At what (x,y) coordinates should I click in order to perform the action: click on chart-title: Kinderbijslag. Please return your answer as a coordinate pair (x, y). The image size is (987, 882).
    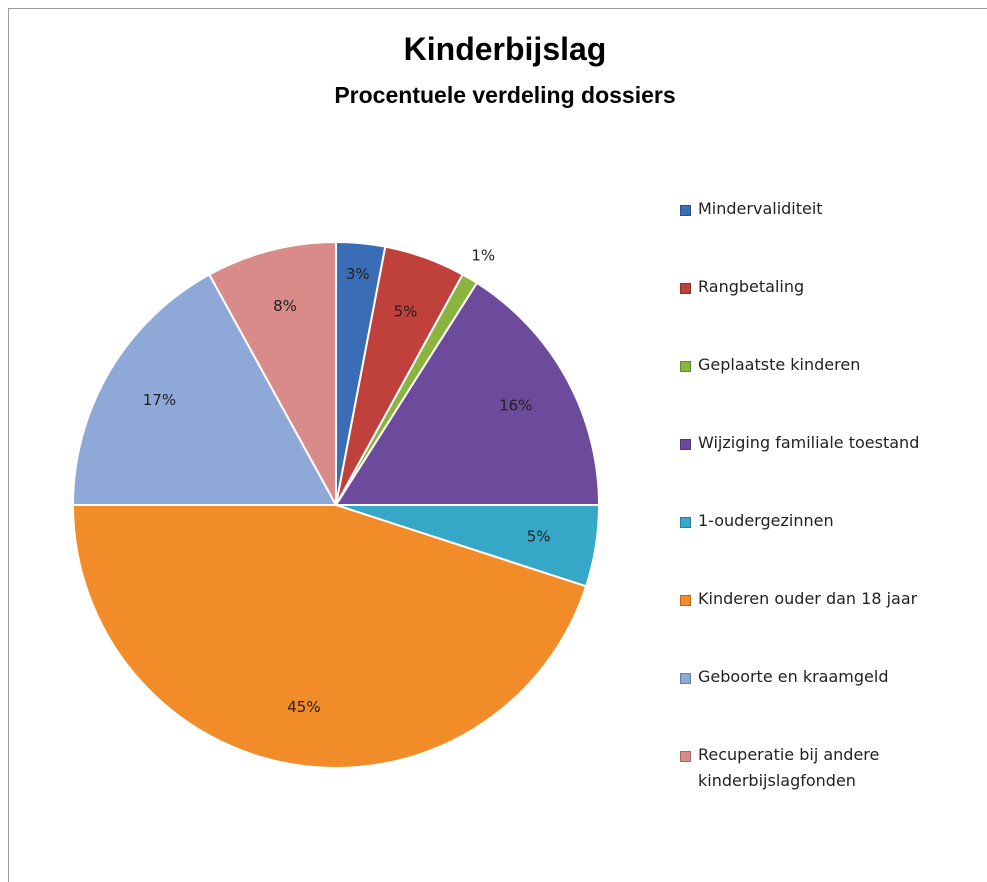
    Looking at the image, I should click on (505, 49).